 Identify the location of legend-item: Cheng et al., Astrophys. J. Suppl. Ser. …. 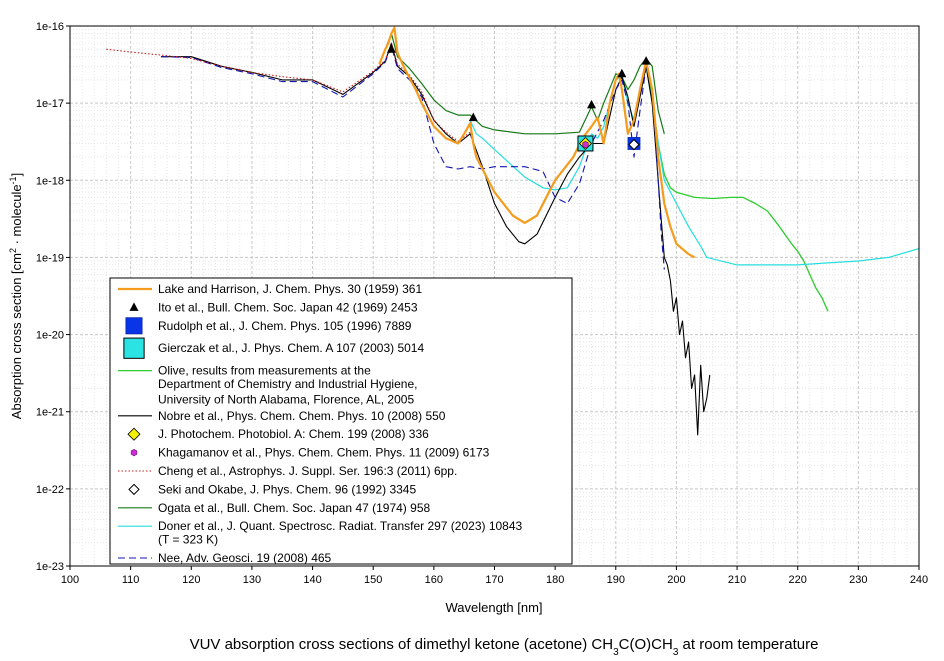
(287, 471).